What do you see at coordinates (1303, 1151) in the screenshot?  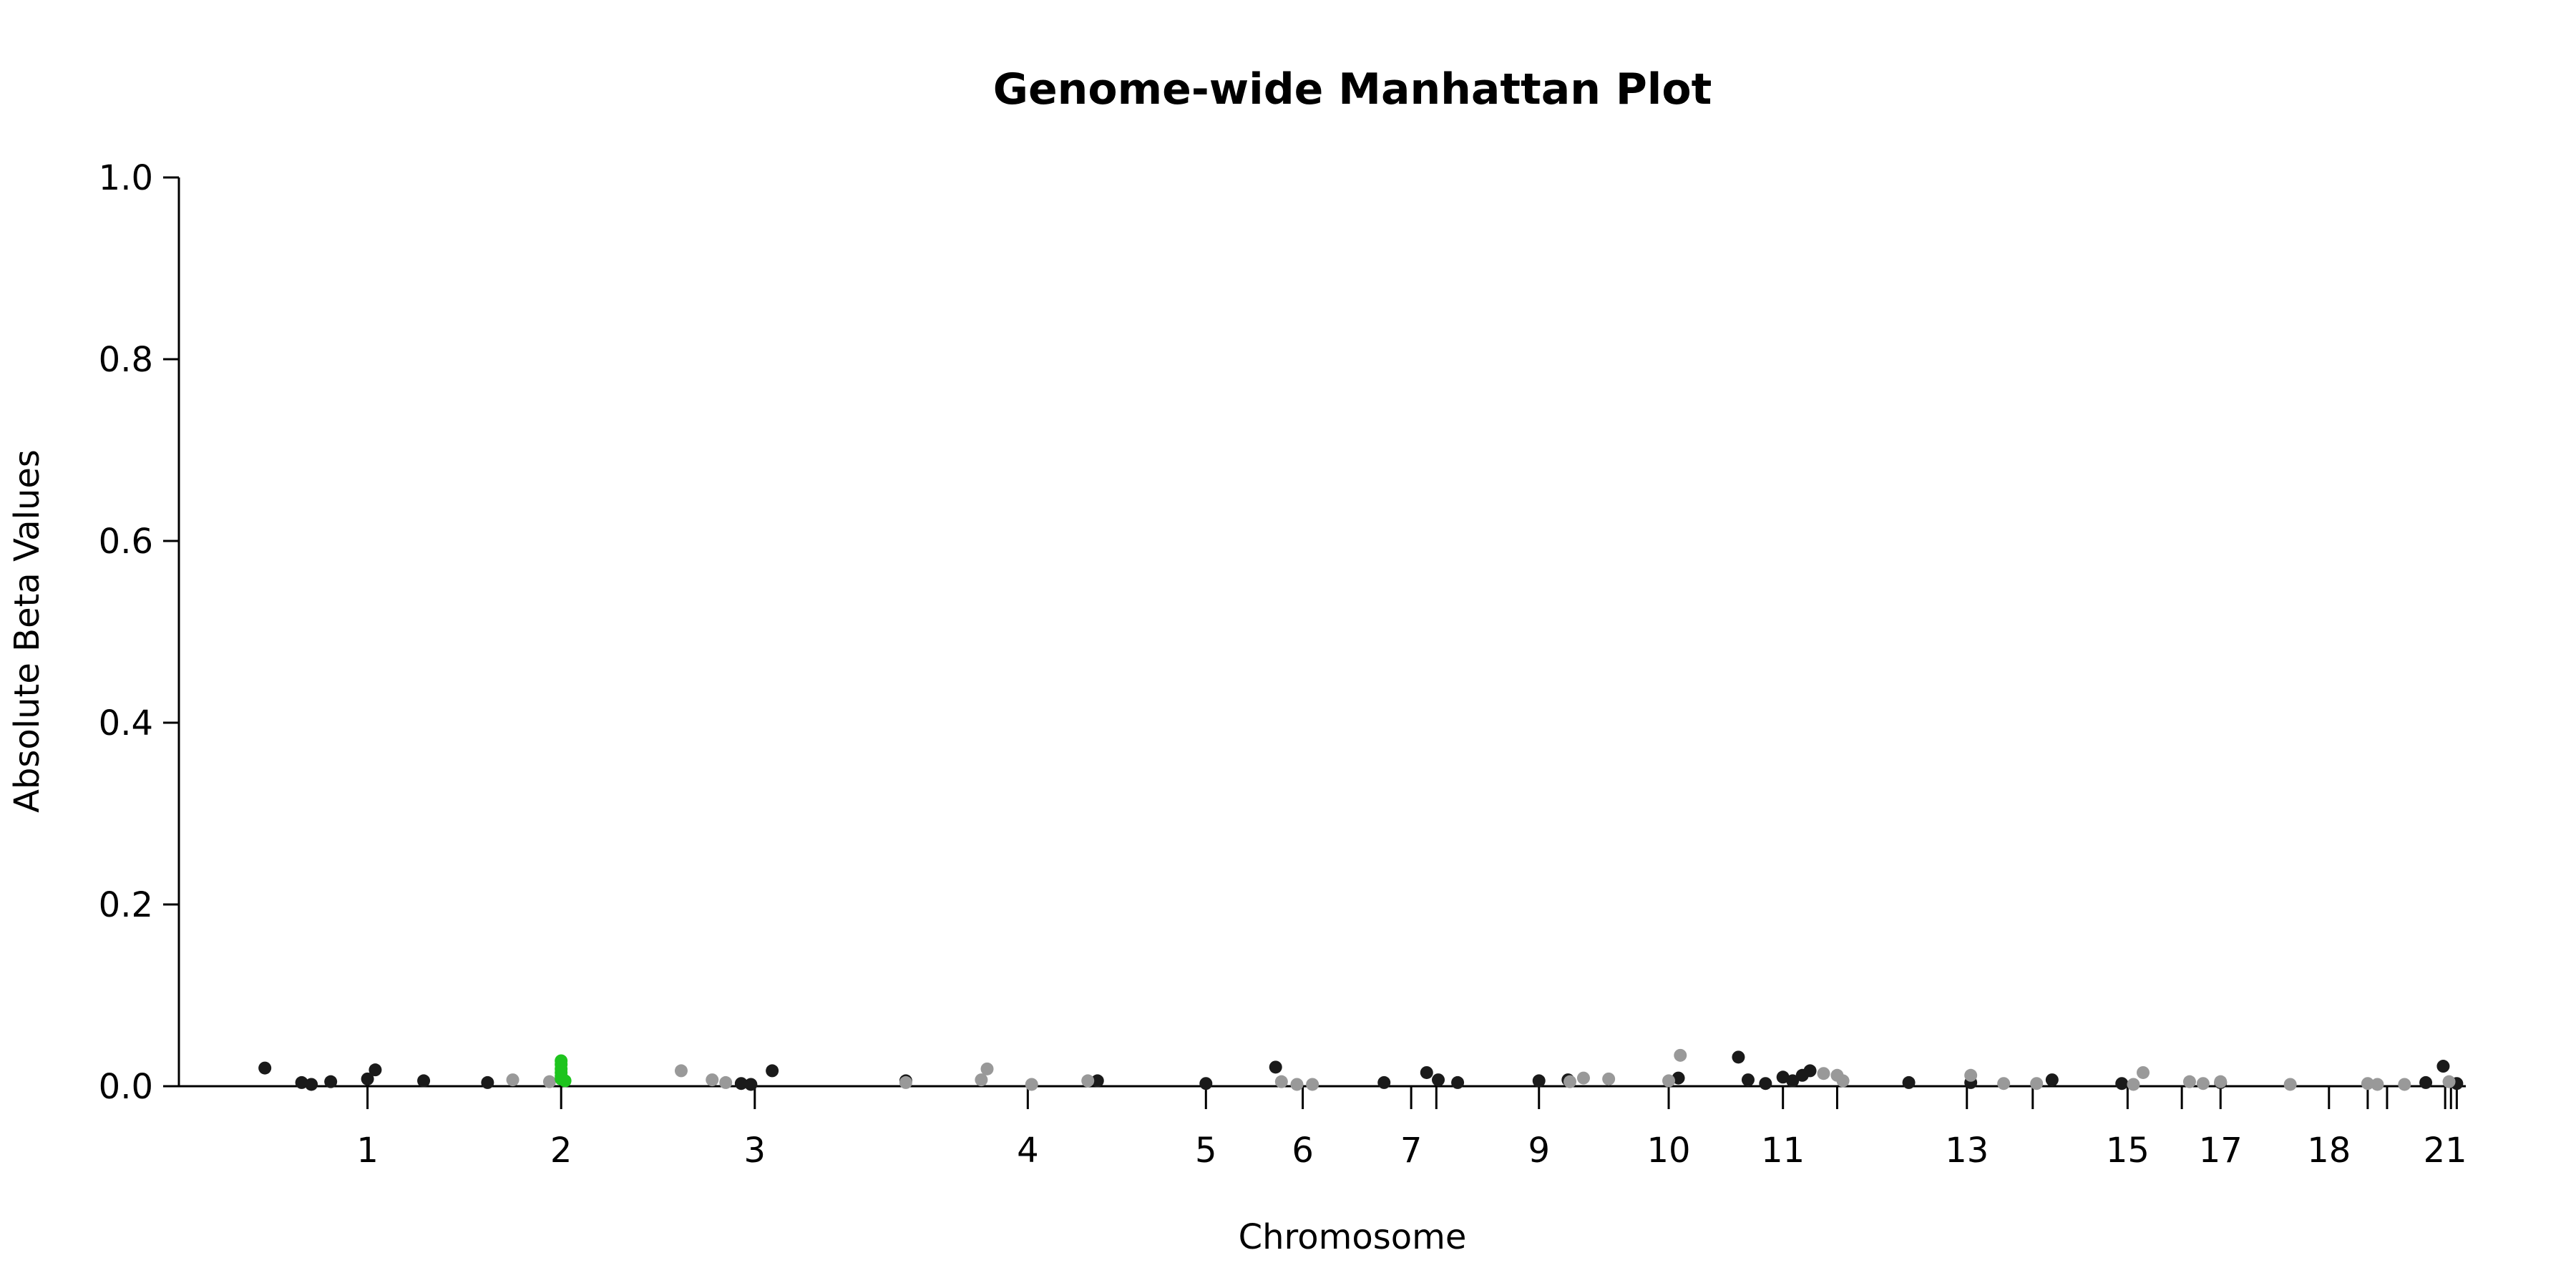 I see `x-tick-label: 6` at bounding box center [1303, 1151].